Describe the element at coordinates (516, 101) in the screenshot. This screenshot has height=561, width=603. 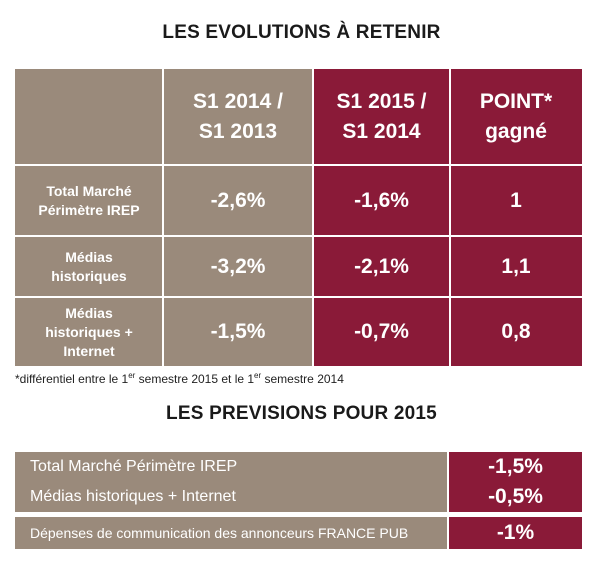
I see `header-col3-line1: POINT*` at that location.